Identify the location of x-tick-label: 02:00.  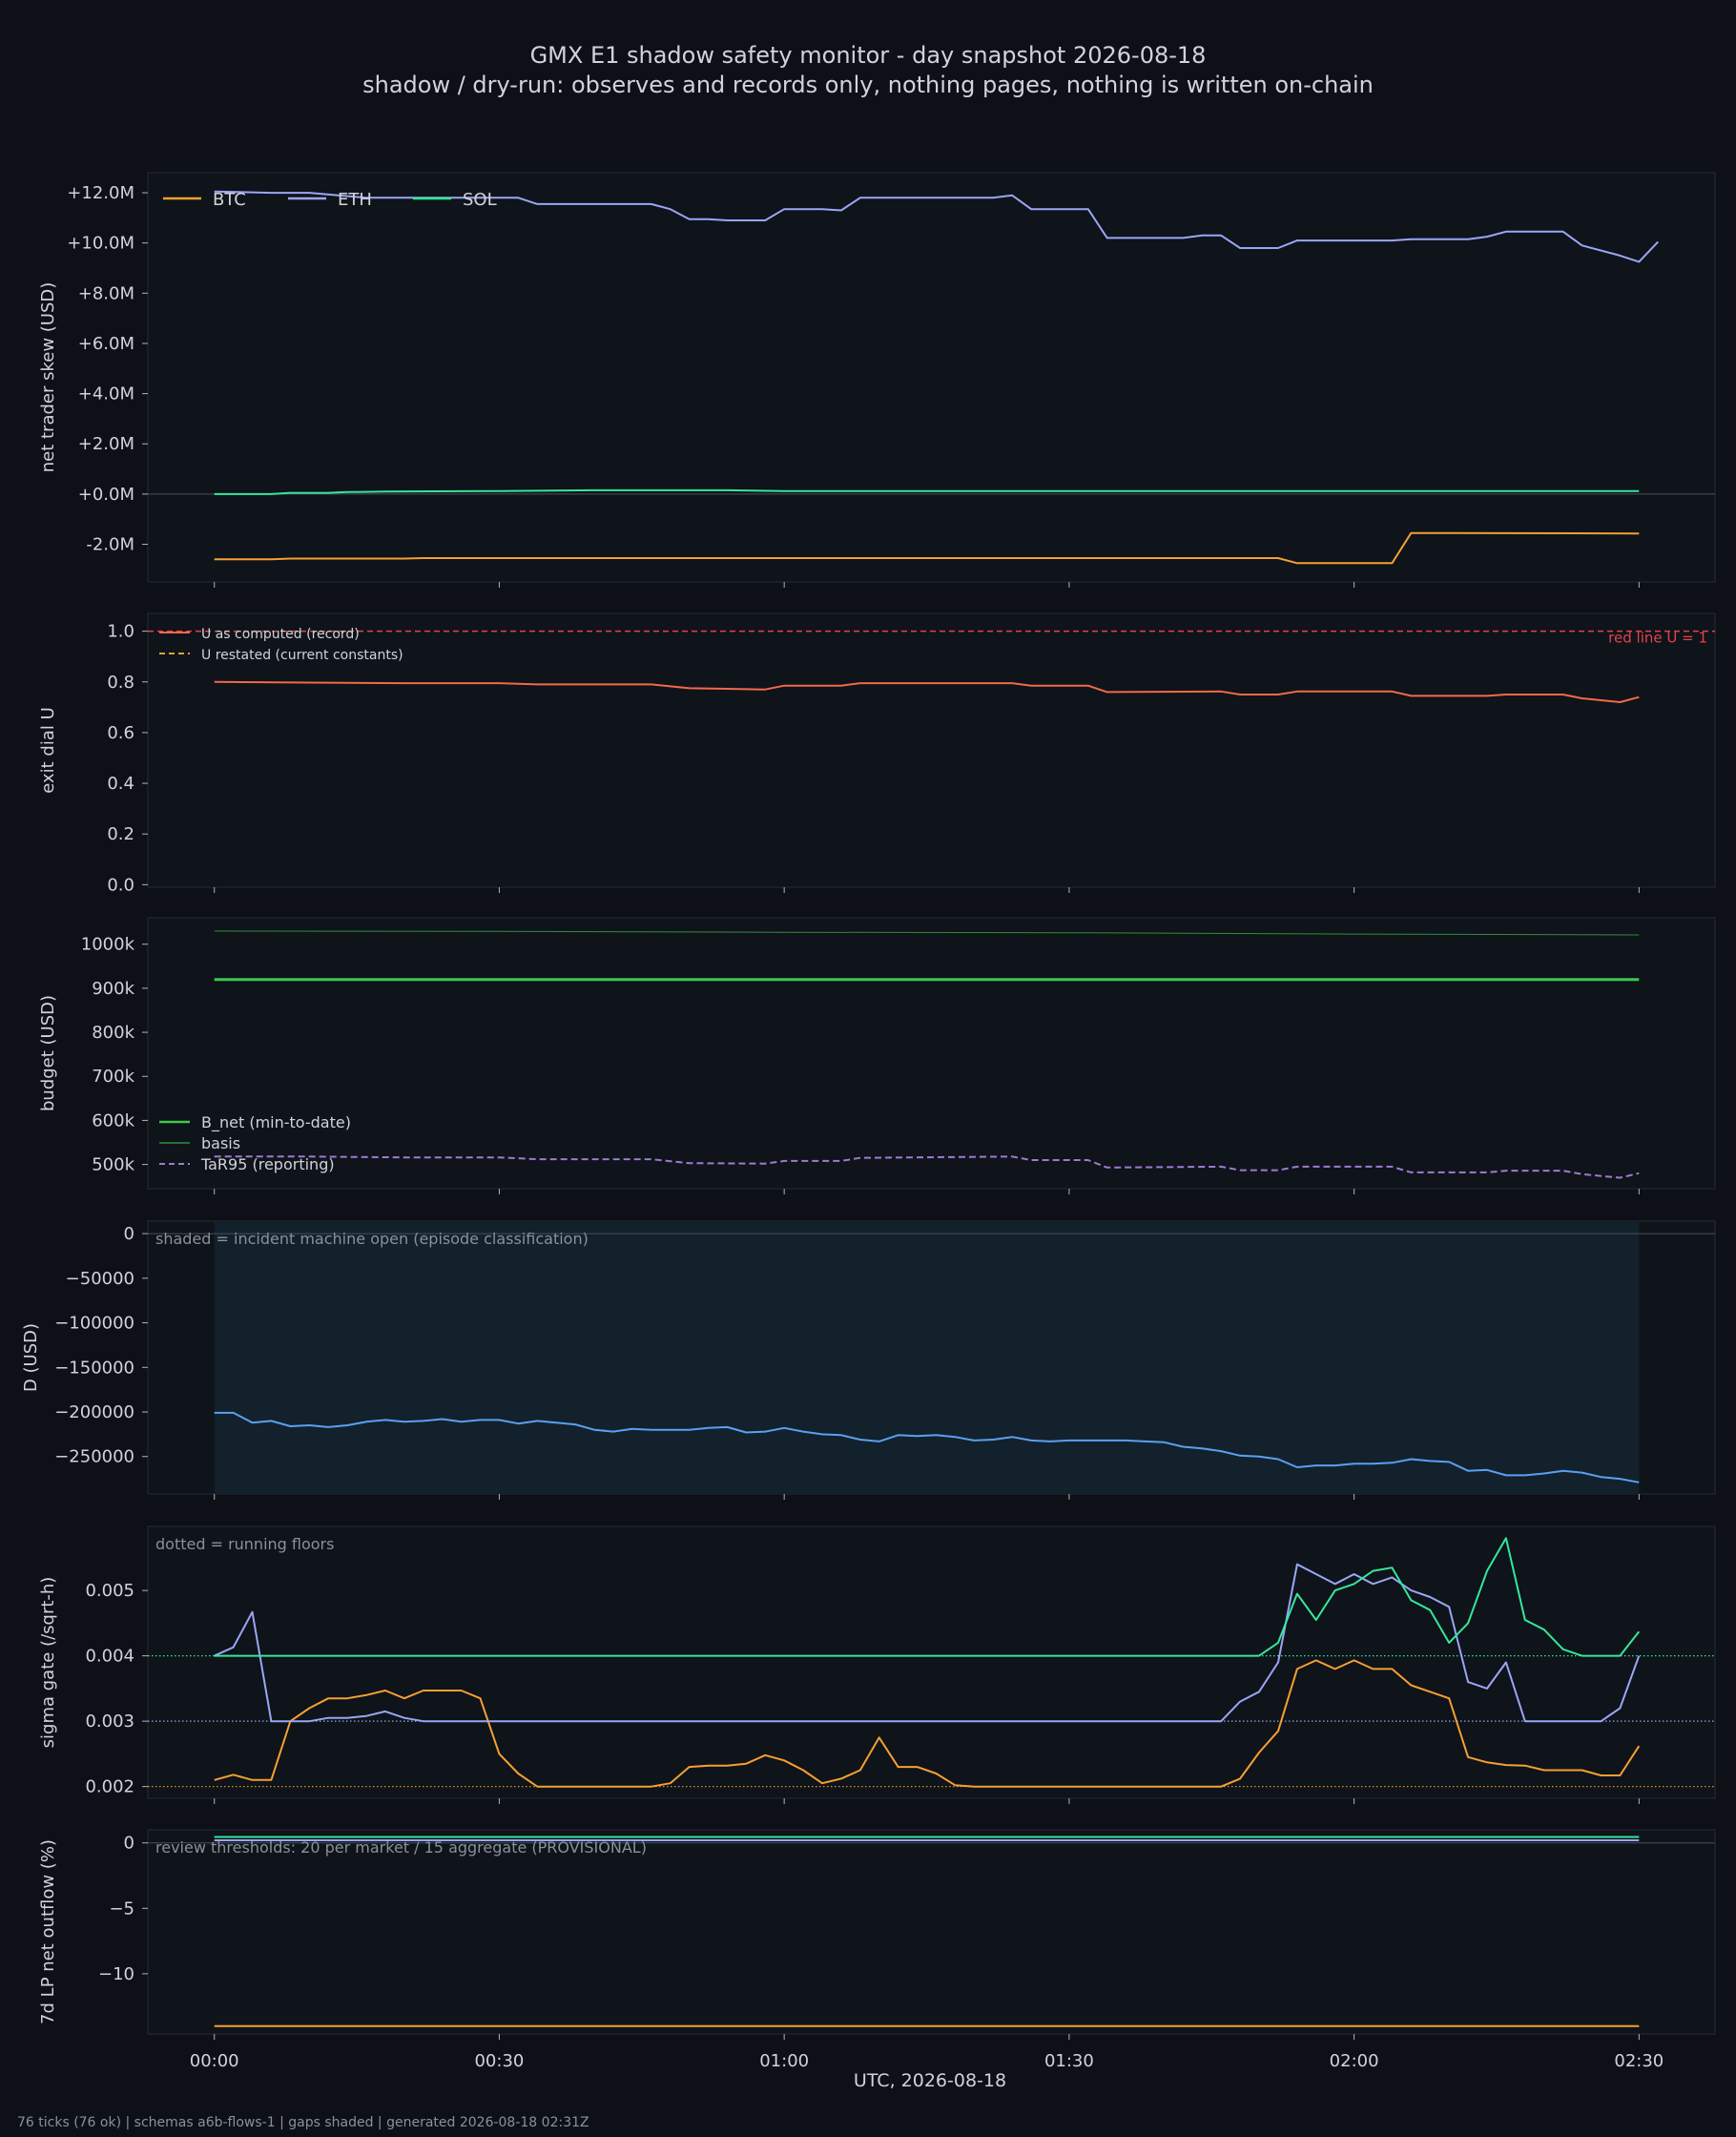
(1354, 2061).